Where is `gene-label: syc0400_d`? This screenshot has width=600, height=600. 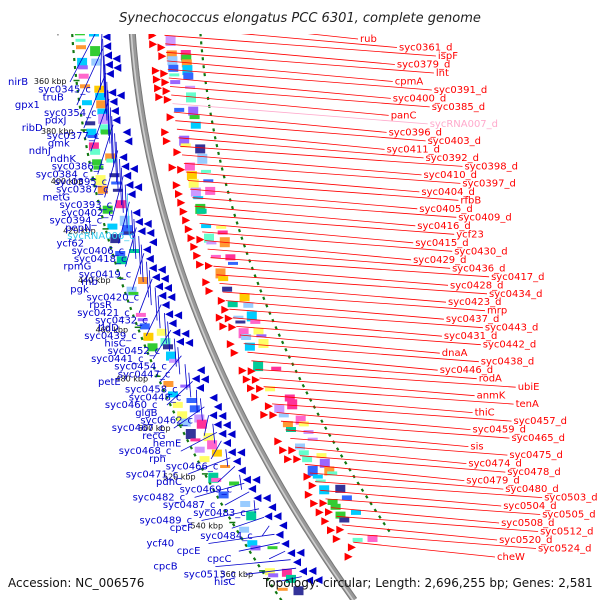
gene-label: syc0400_d is located at coordinates (419, 98).